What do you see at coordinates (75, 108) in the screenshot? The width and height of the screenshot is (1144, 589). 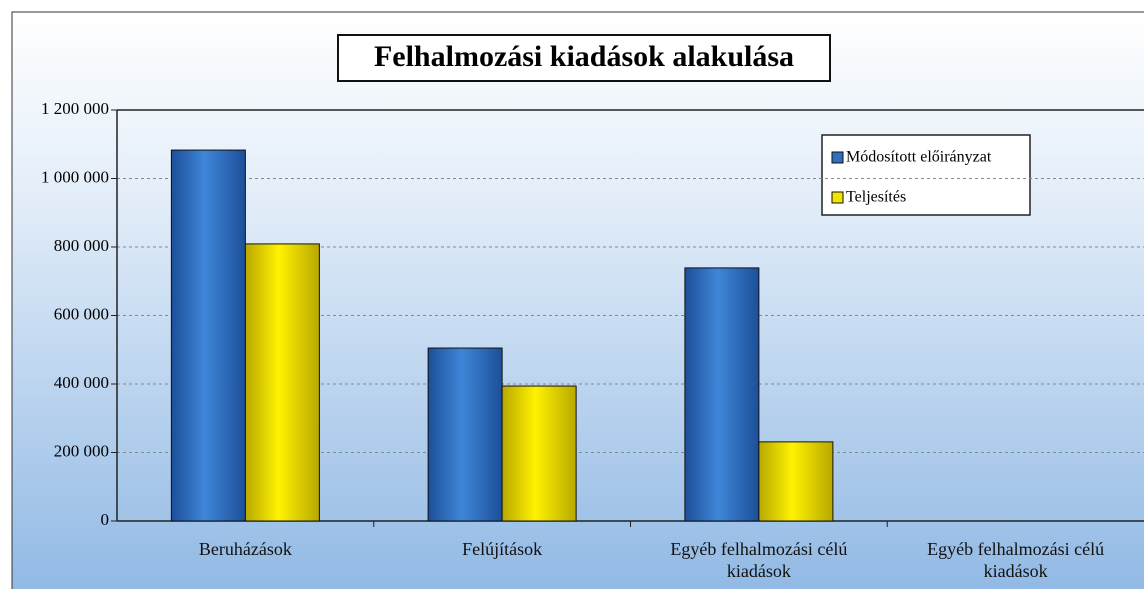 I see `y-tick-label: 1 200 000` at bounding box center [75, 108].